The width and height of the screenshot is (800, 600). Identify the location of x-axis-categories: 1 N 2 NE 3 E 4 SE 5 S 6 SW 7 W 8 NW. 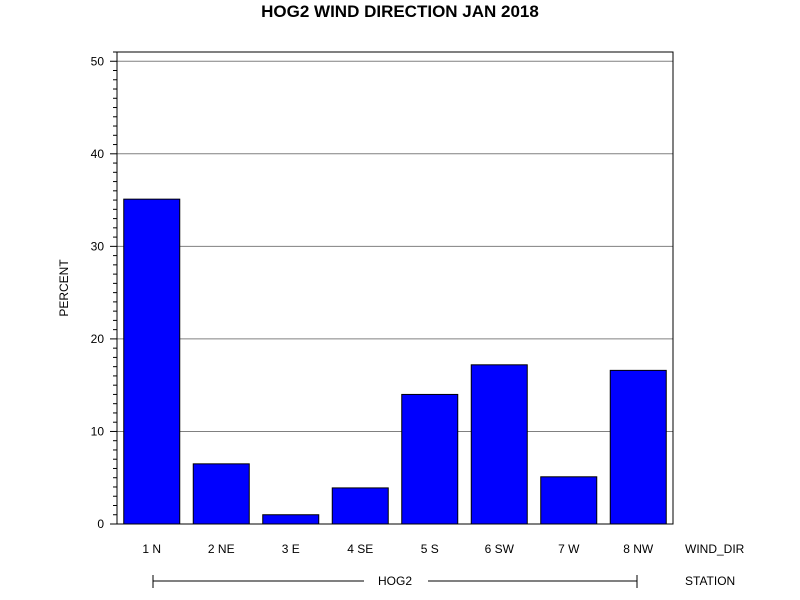
(398, 549).